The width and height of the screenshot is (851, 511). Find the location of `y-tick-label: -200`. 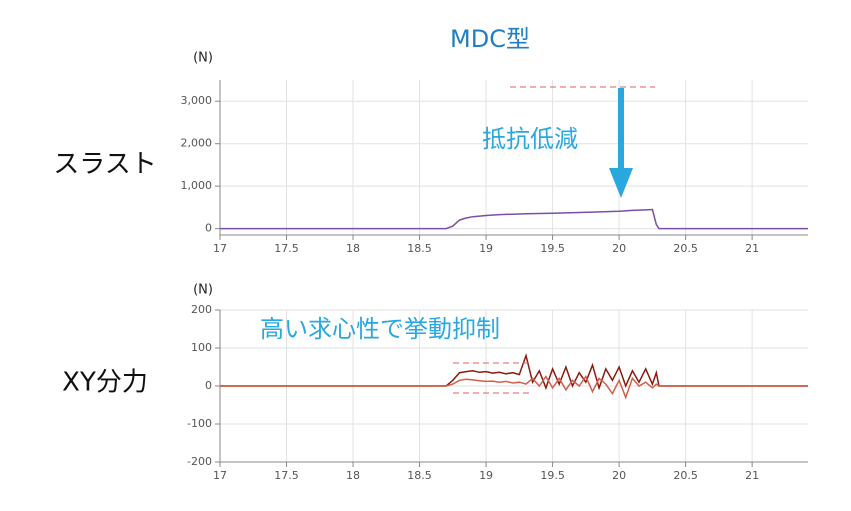

y-tick-label: -200 is located at coordinates (199, 461).